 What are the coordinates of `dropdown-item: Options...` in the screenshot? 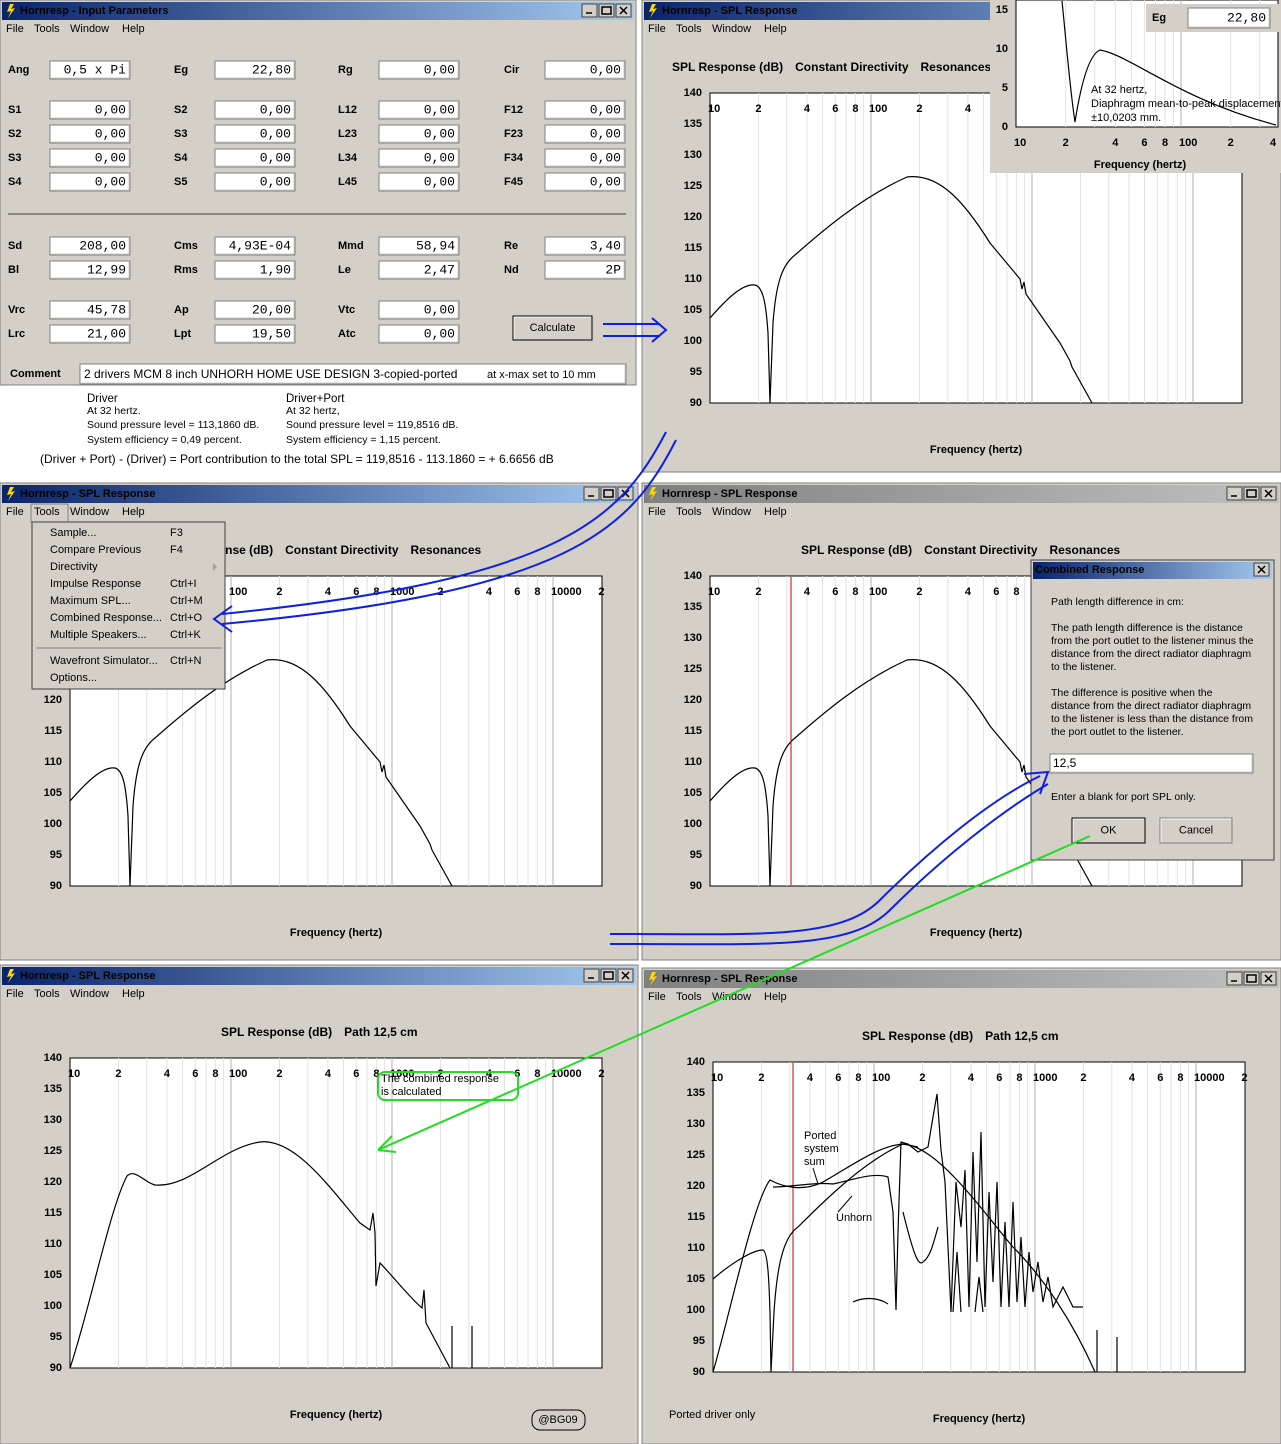 It's located at (73, 678).